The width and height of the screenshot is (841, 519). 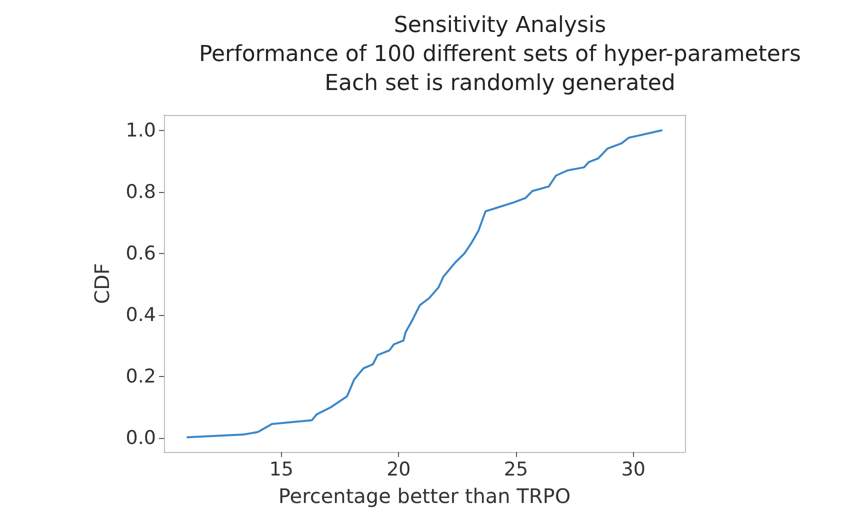 What do you see at coordinates (141, 253) in the screenshot?
I see `y-tick-label: 0.6` at bounding box center [141, 253].